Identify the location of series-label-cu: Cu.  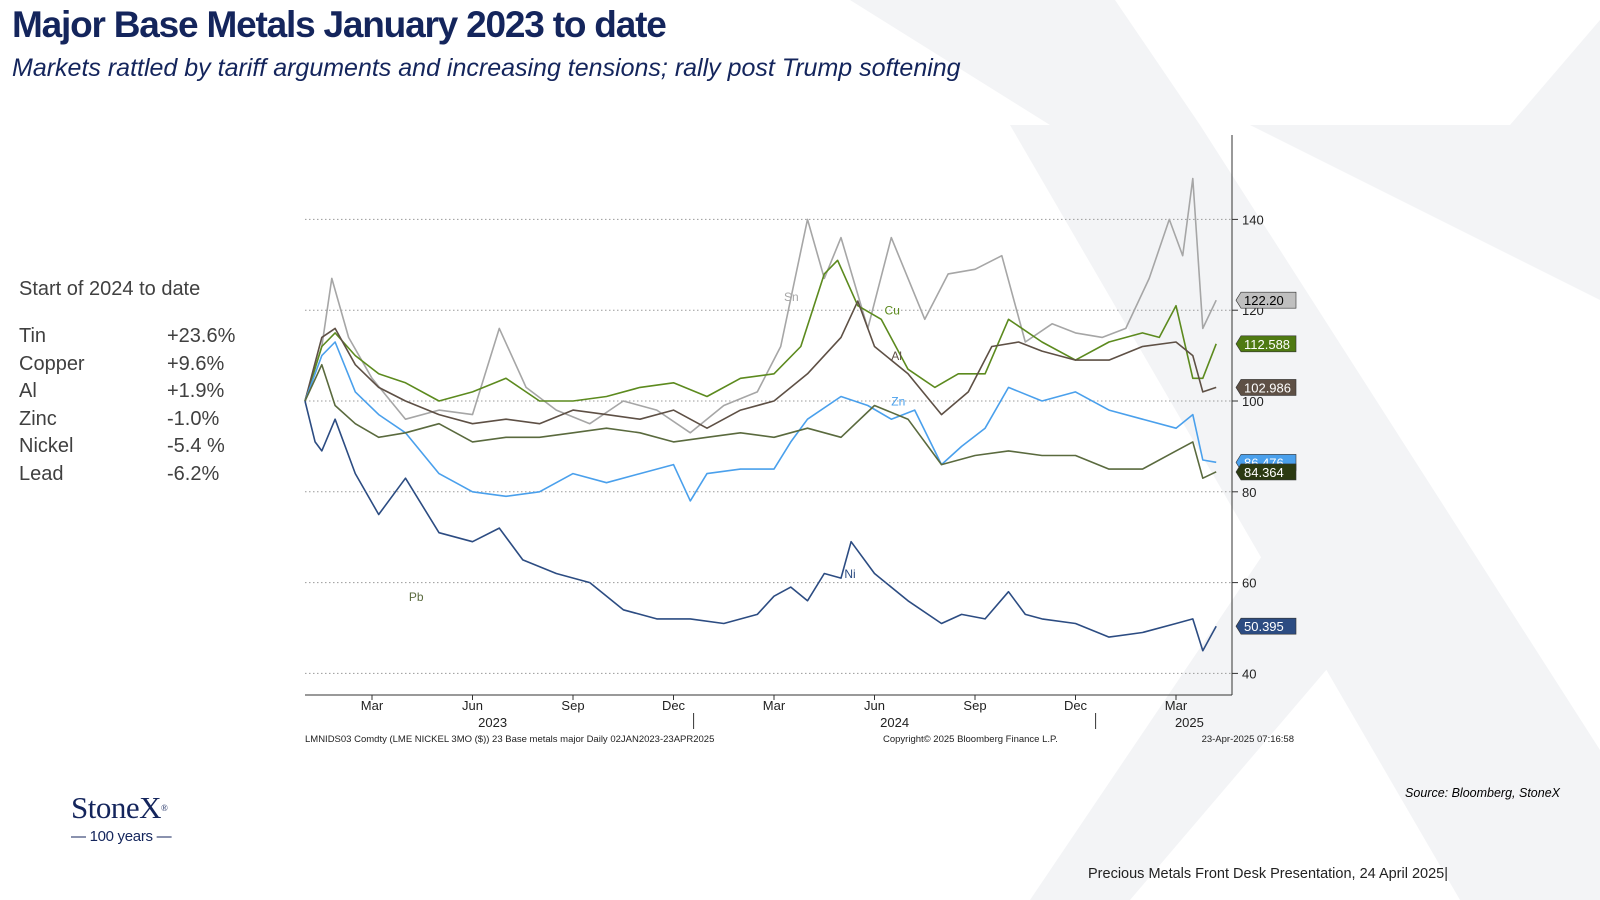
(892, 311).